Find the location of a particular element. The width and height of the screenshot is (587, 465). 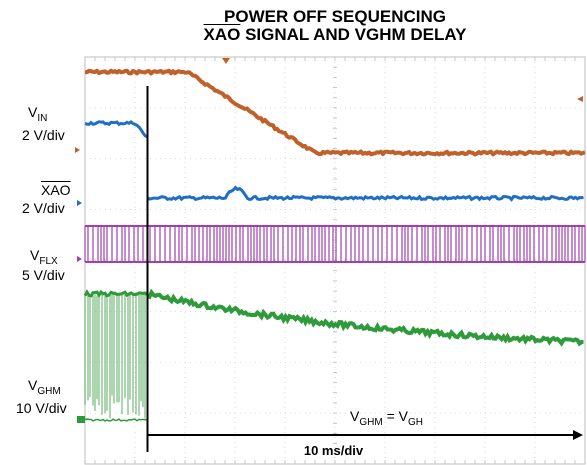

xao-label-text: XAO is located at coordinates (56, 190).